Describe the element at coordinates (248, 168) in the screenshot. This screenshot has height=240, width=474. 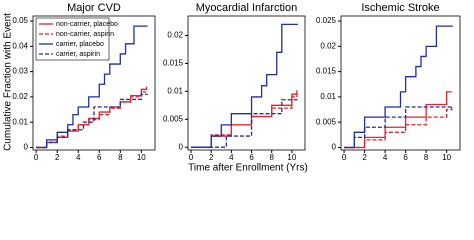
I see `x-axis-label: Time after Enrollment (Yrs)` at that location.